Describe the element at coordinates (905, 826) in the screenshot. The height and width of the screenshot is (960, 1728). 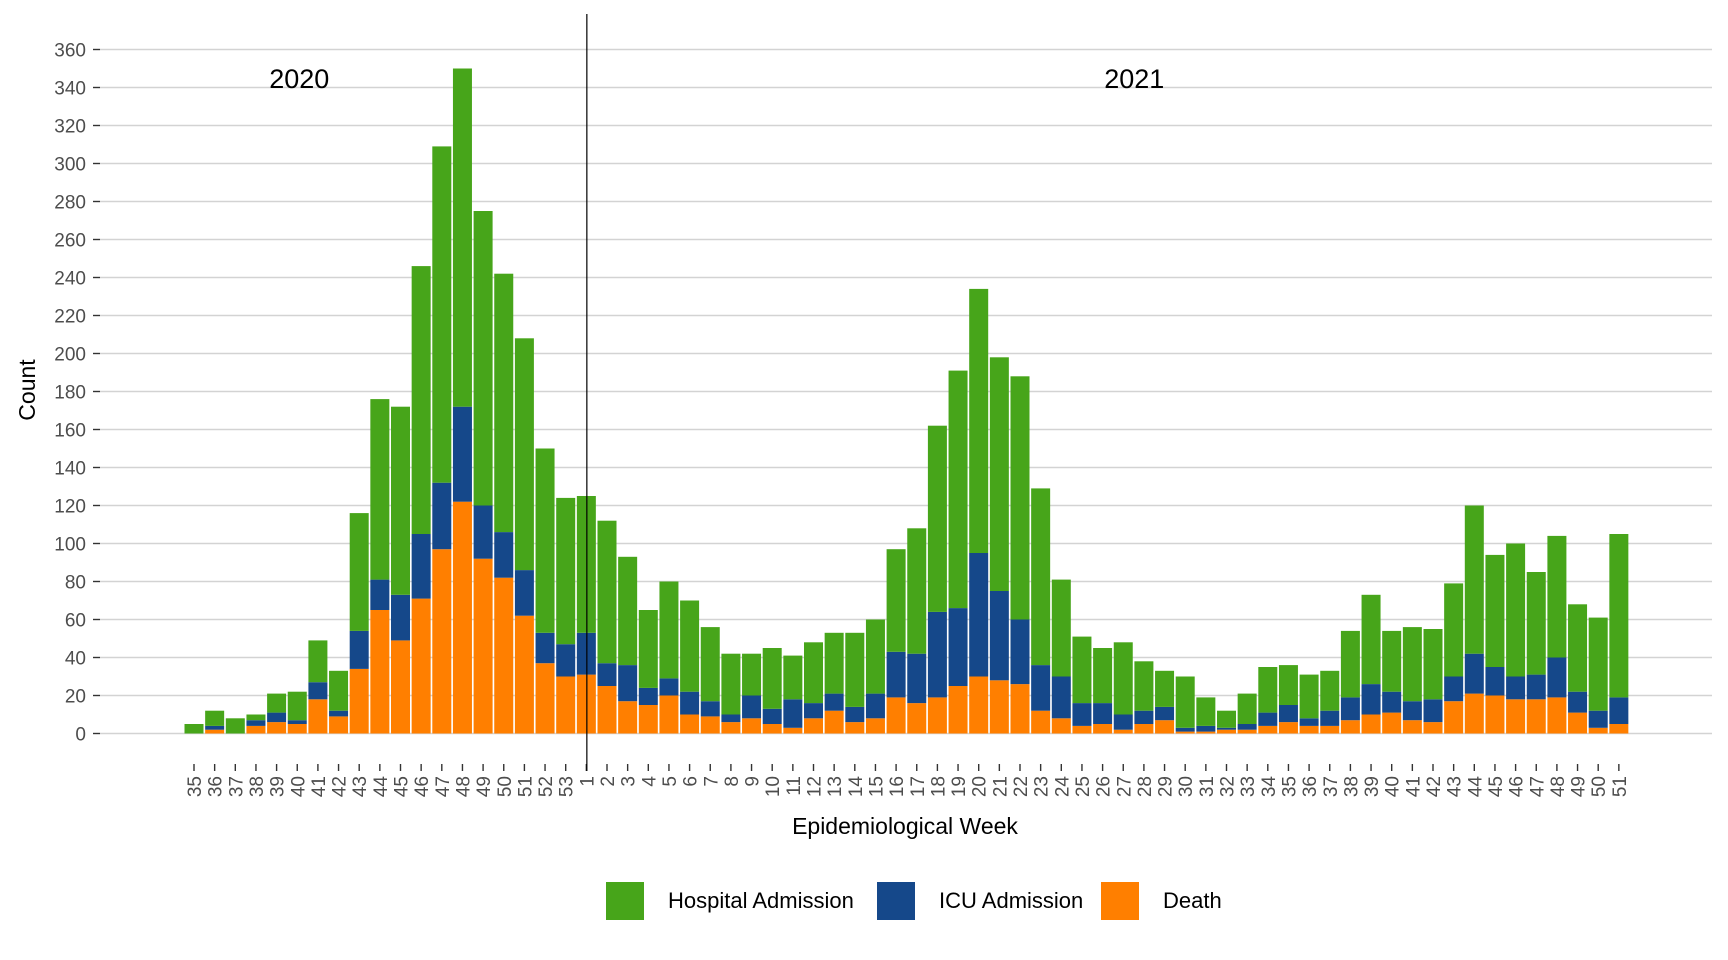
I see `x-axis-title: Epidemiological Week` at that location.